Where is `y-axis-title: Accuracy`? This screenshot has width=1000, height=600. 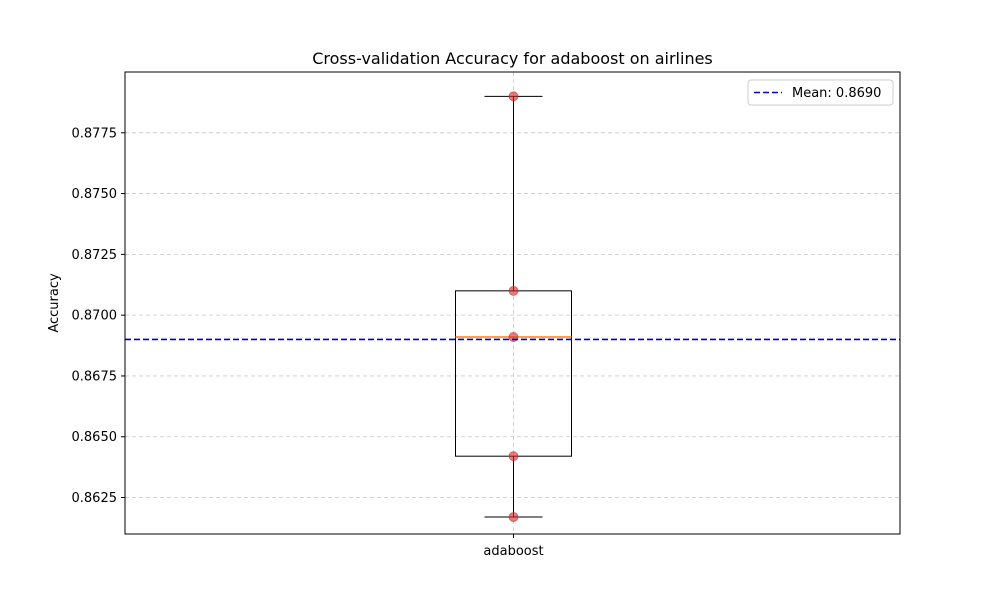
y-axis-title: Accuracy is located at coordinates (54, 303).